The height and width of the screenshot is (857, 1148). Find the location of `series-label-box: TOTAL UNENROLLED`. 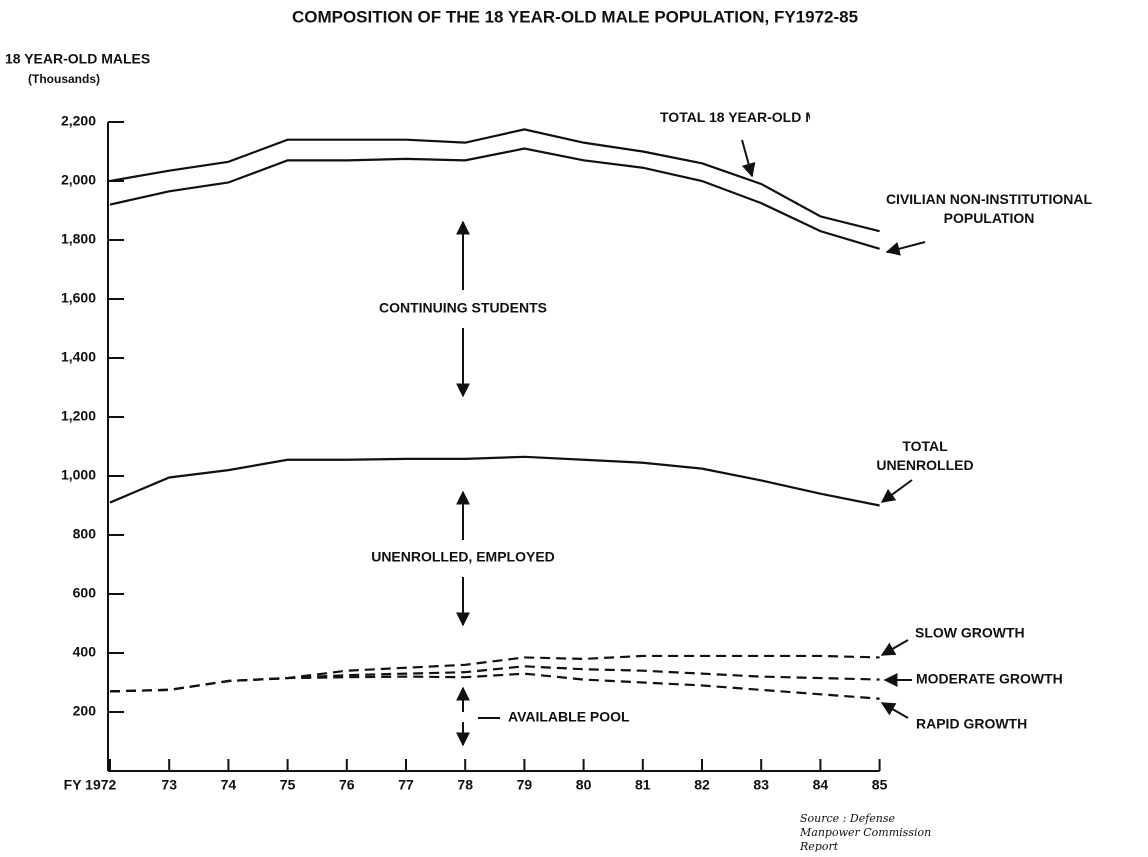

series-label-box: TOTAL UNENROLLED is located at coordinates (925, 455).